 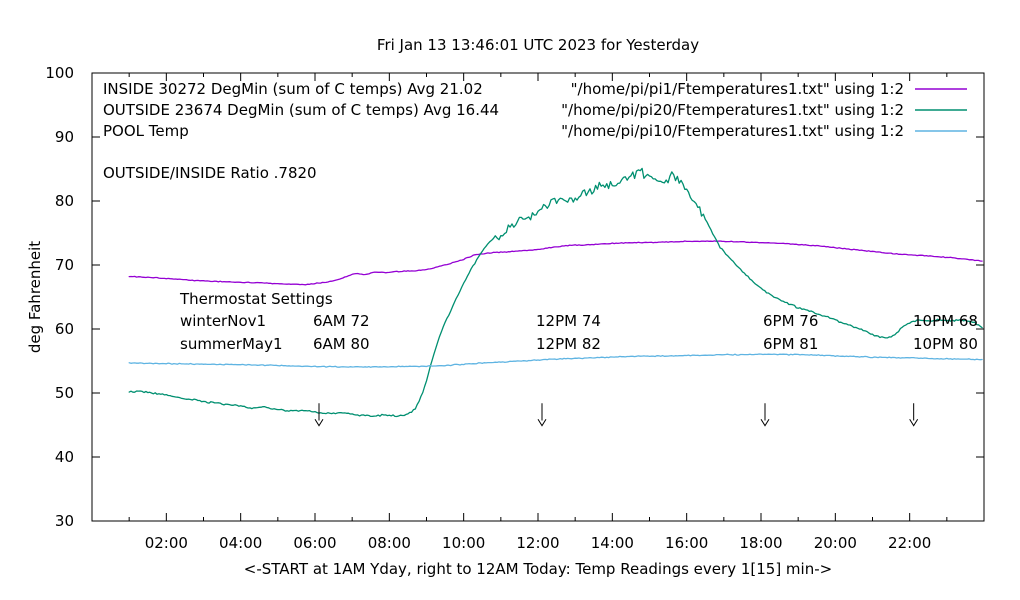 What do you see at coordinates (341, 321) in the screenshot?
I see `thermostat-winter-6am: 6AM 72` at bounding box center [341, 321].